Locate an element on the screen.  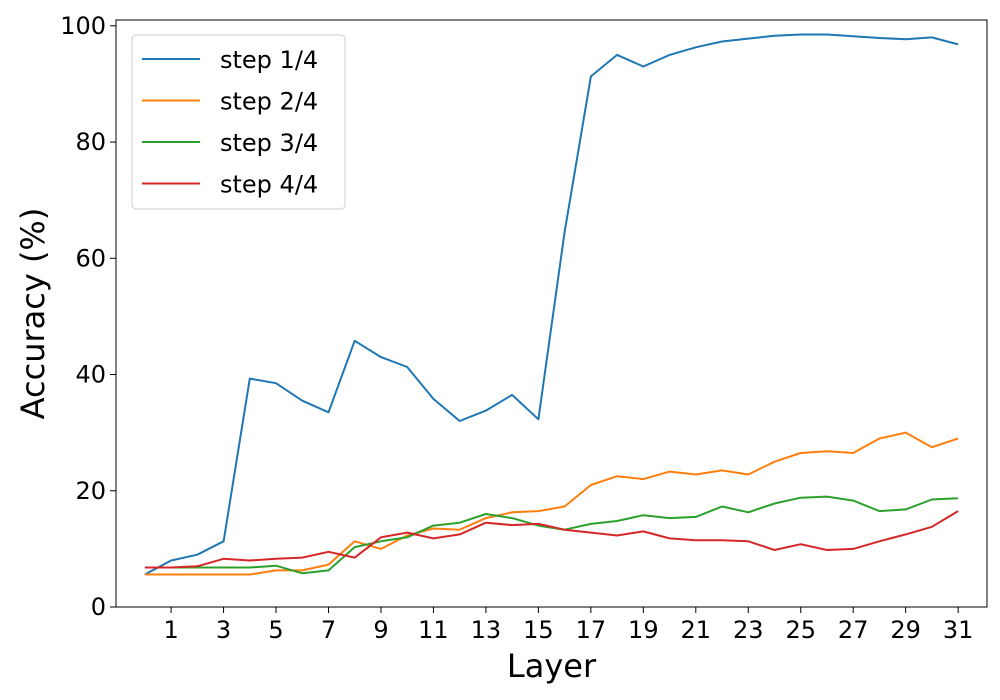
x-axis-label: Layer is located at coordinates (552, 666).